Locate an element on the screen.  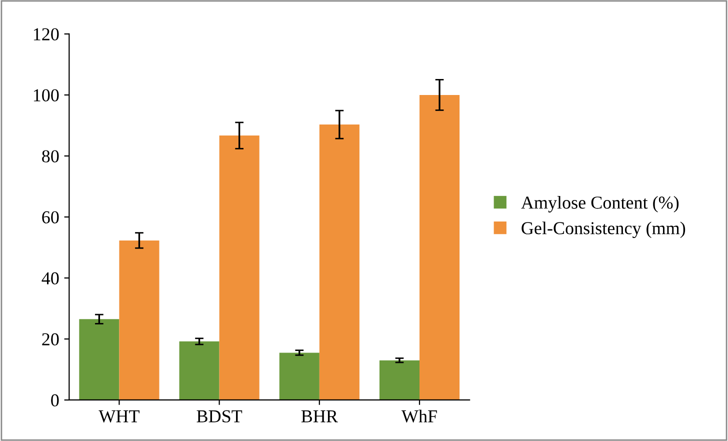
y-tick-label: 60 is located at coordinates (50, 217).